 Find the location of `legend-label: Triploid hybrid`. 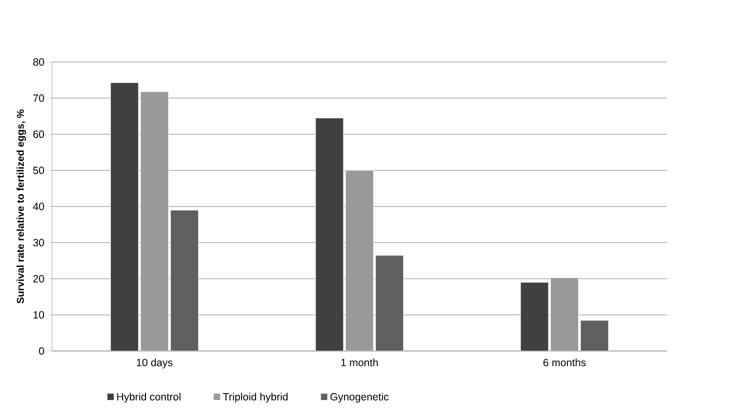

legend-label: Triploid hybrid is located at coordinates (255, 397).